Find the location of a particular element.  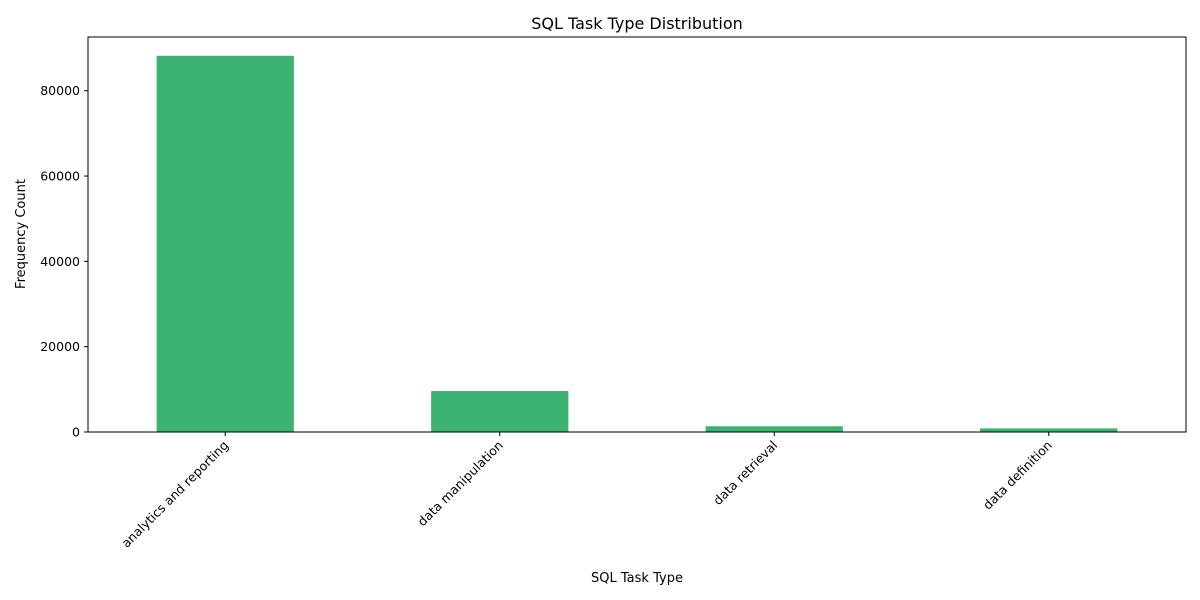

y-tick-label-1: 20000 is located at coordinates (60, 346).